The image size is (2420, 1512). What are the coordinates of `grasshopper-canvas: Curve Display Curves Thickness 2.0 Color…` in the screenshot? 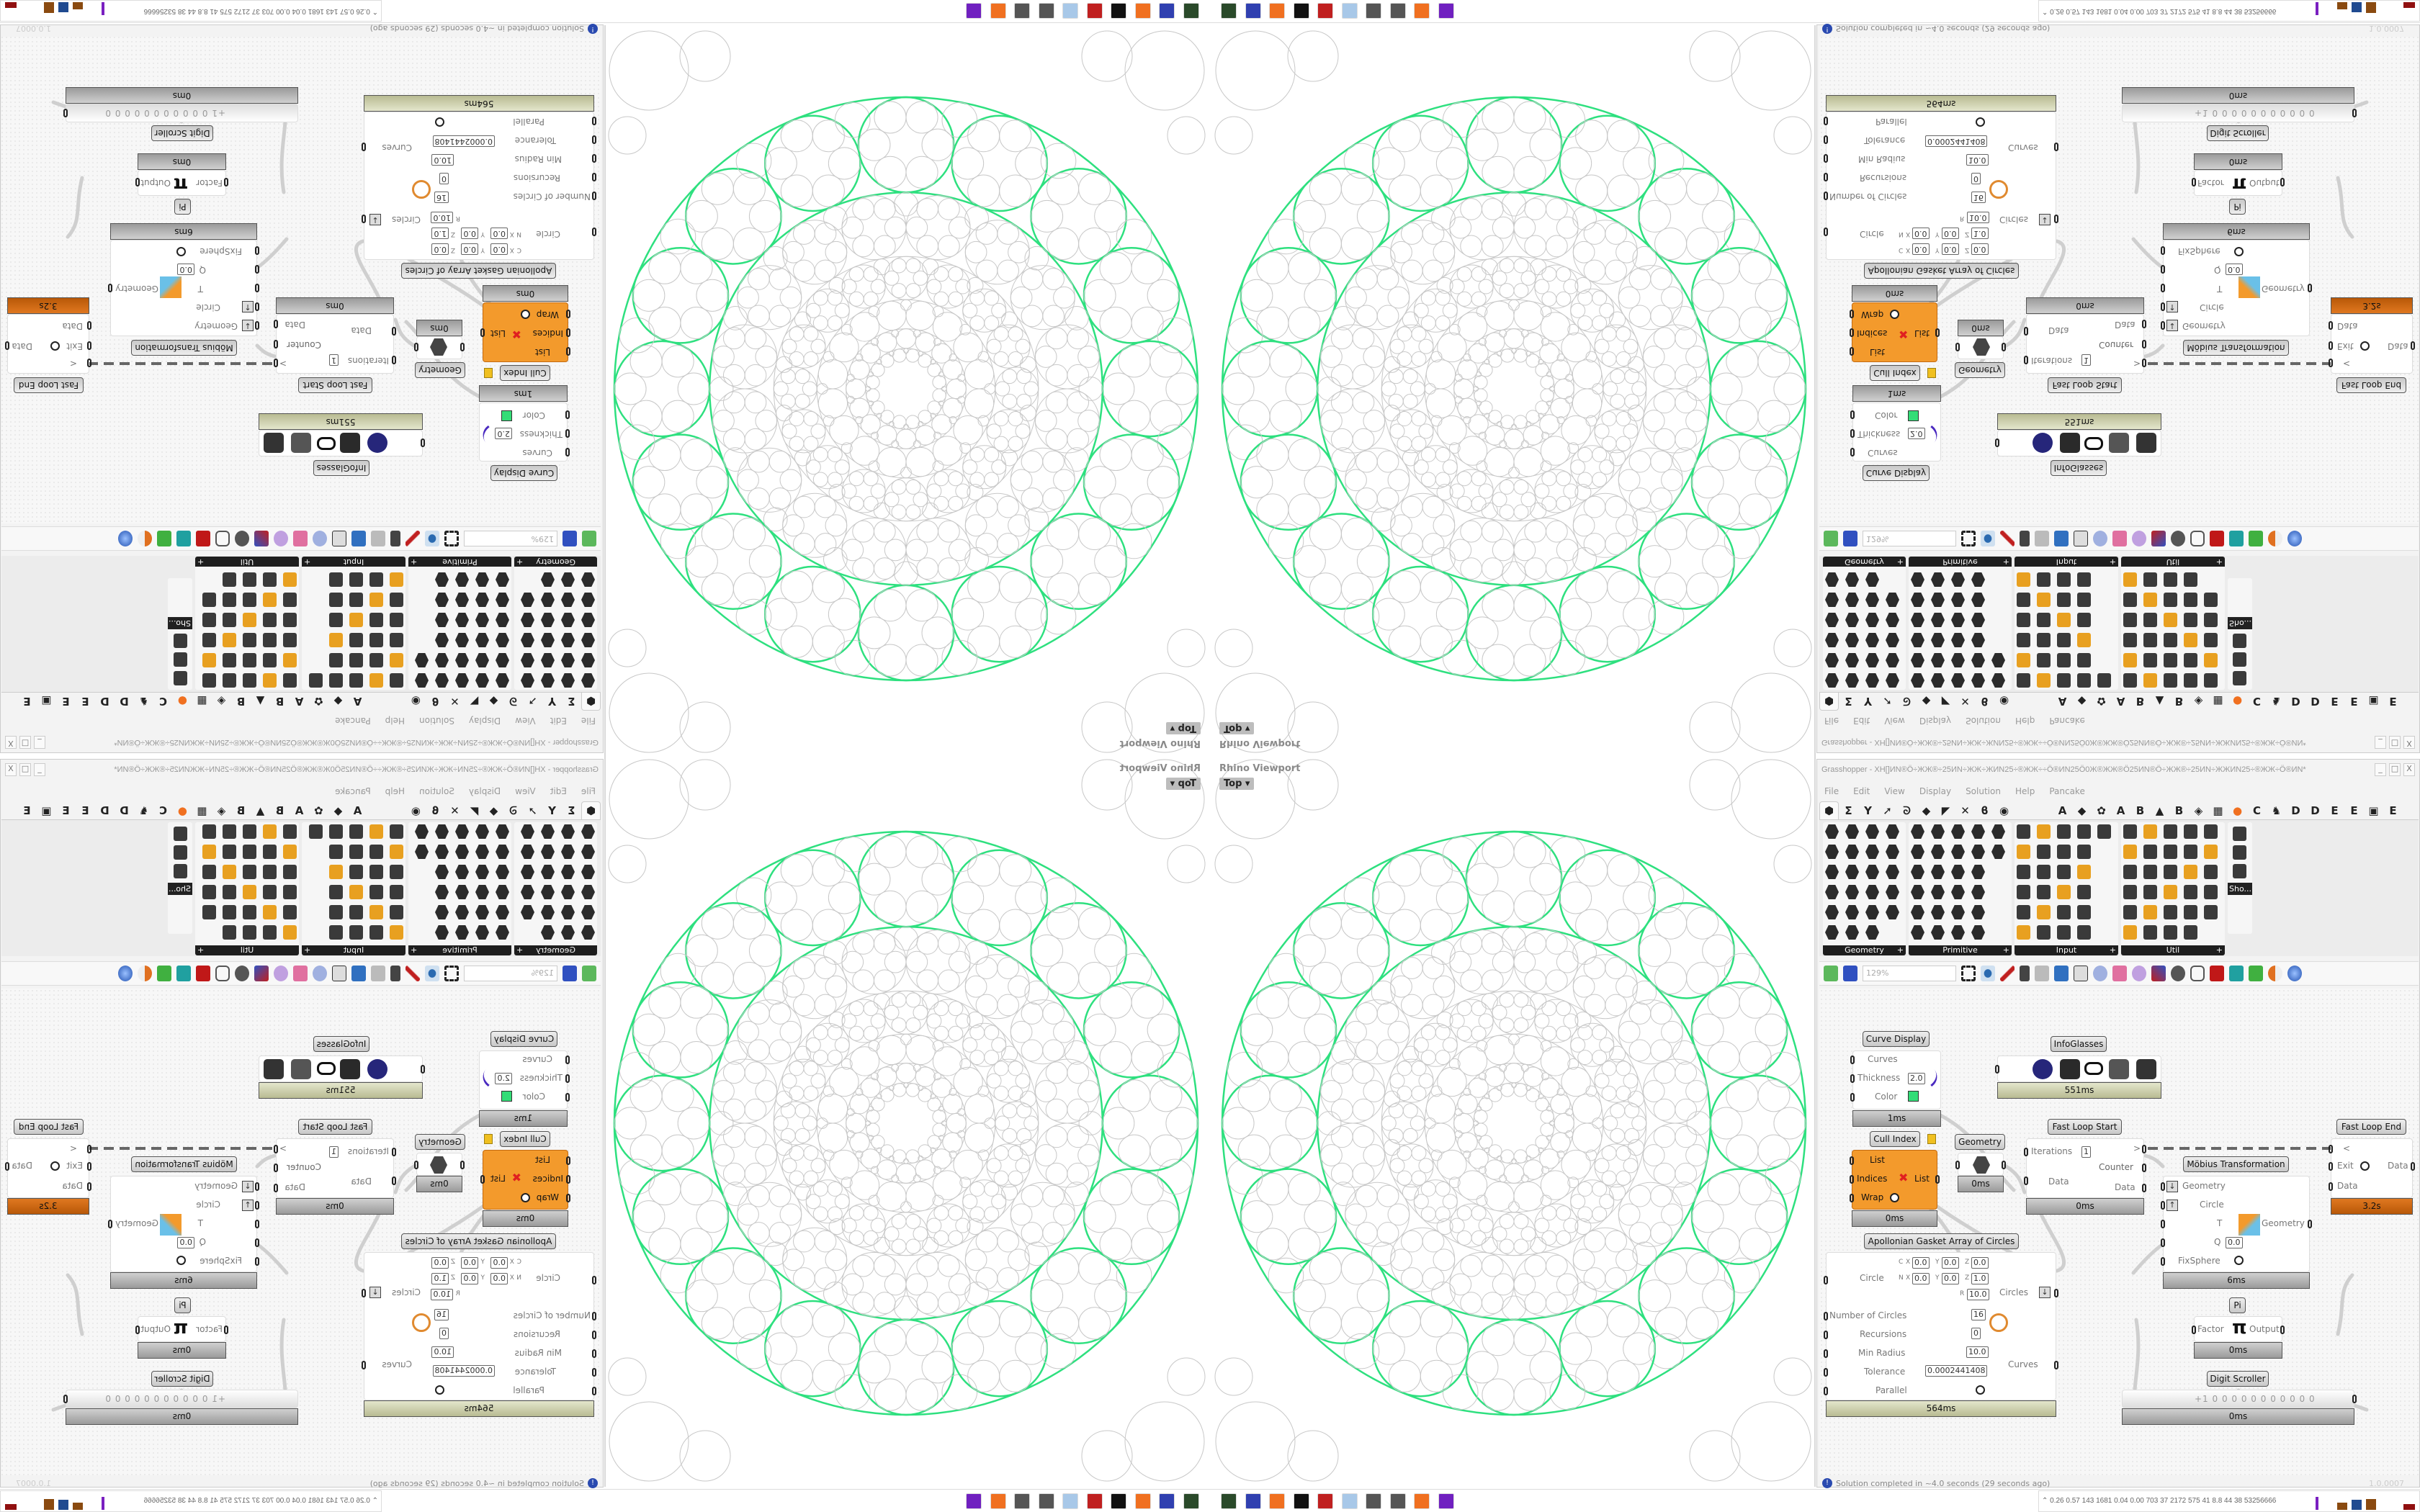 It's located at (2119, 1232).